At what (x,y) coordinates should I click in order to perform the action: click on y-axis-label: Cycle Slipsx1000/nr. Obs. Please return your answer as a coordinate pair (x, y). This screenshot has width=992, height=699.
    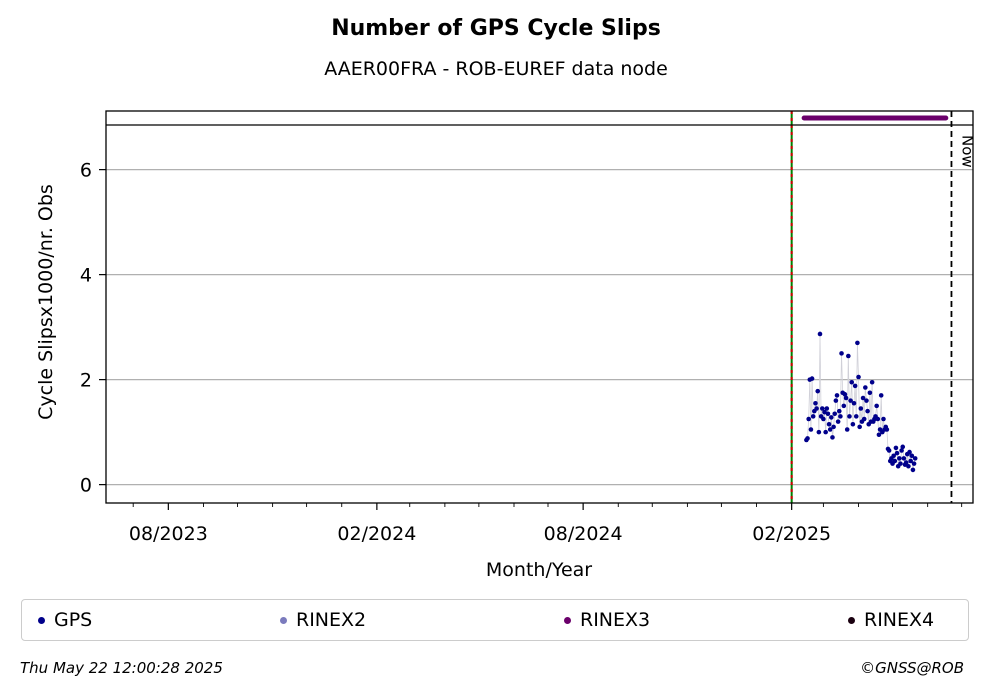
    Looking at the image, I should click on (46, 302).